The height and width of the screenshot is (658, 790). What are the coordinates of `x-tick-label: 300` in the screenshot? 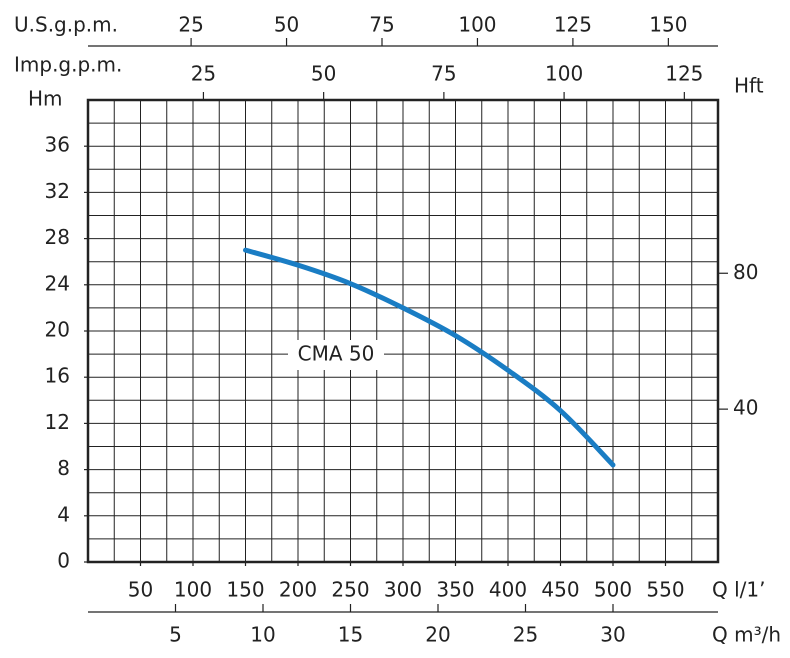 It's located at (403, 590).